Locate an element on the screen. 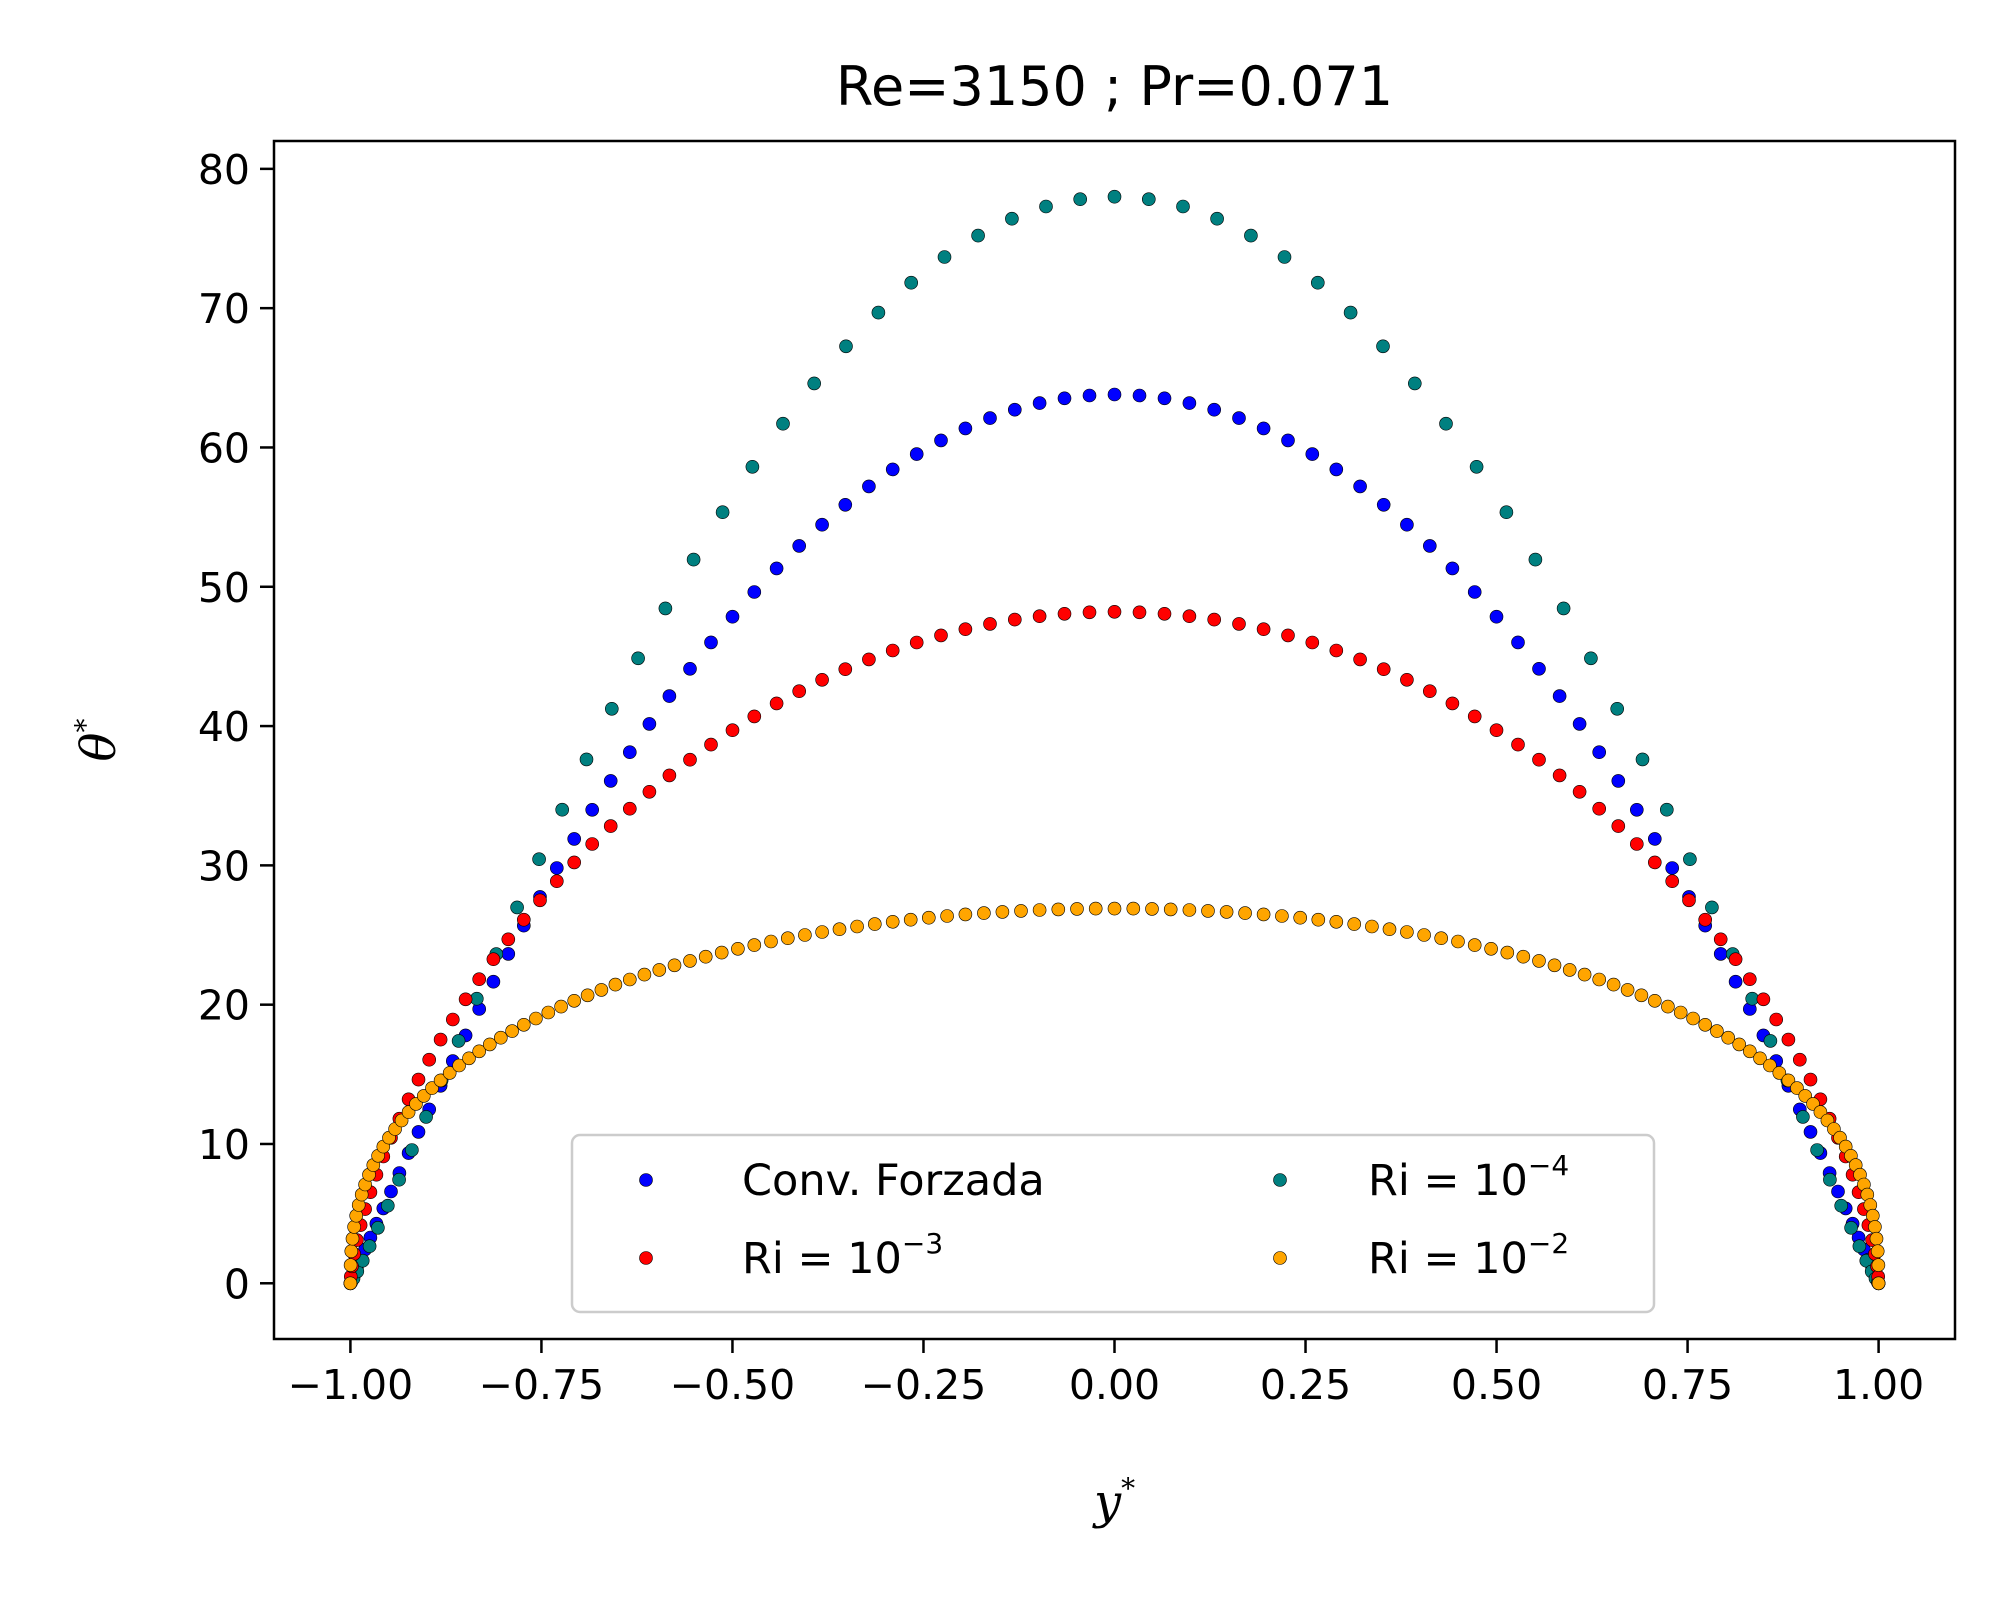 Image resolution: width=2000 pixels, height=1600 pixels. legend-label-base: Conv. Forzada is located at coordinates (893, 1181).